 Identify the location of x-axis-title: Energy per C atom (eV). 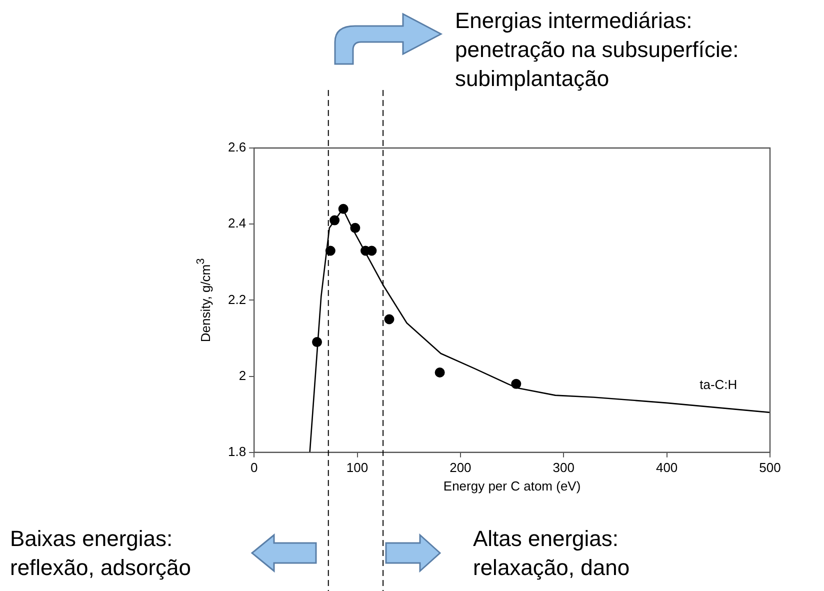
(512, 486).